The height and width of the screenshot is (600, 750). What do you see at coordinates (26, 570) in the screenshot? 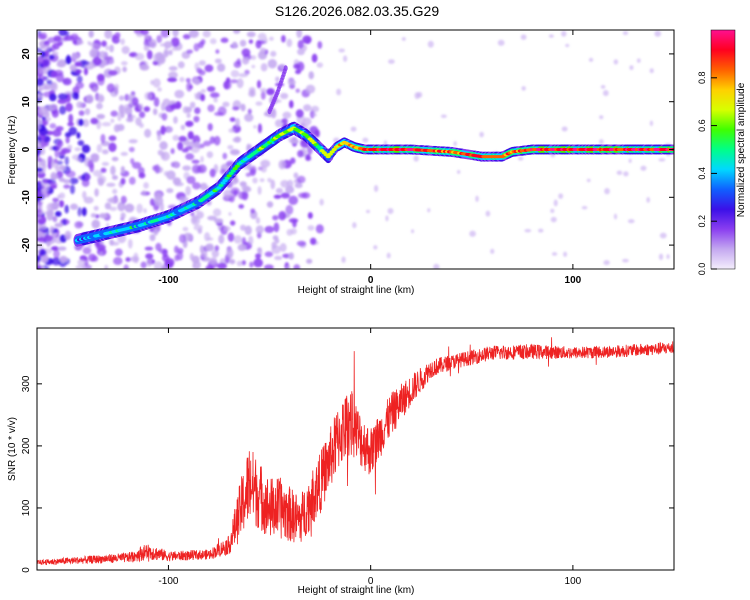
I see `snr-ytick-label: 0` at bounding box center [26, 570].